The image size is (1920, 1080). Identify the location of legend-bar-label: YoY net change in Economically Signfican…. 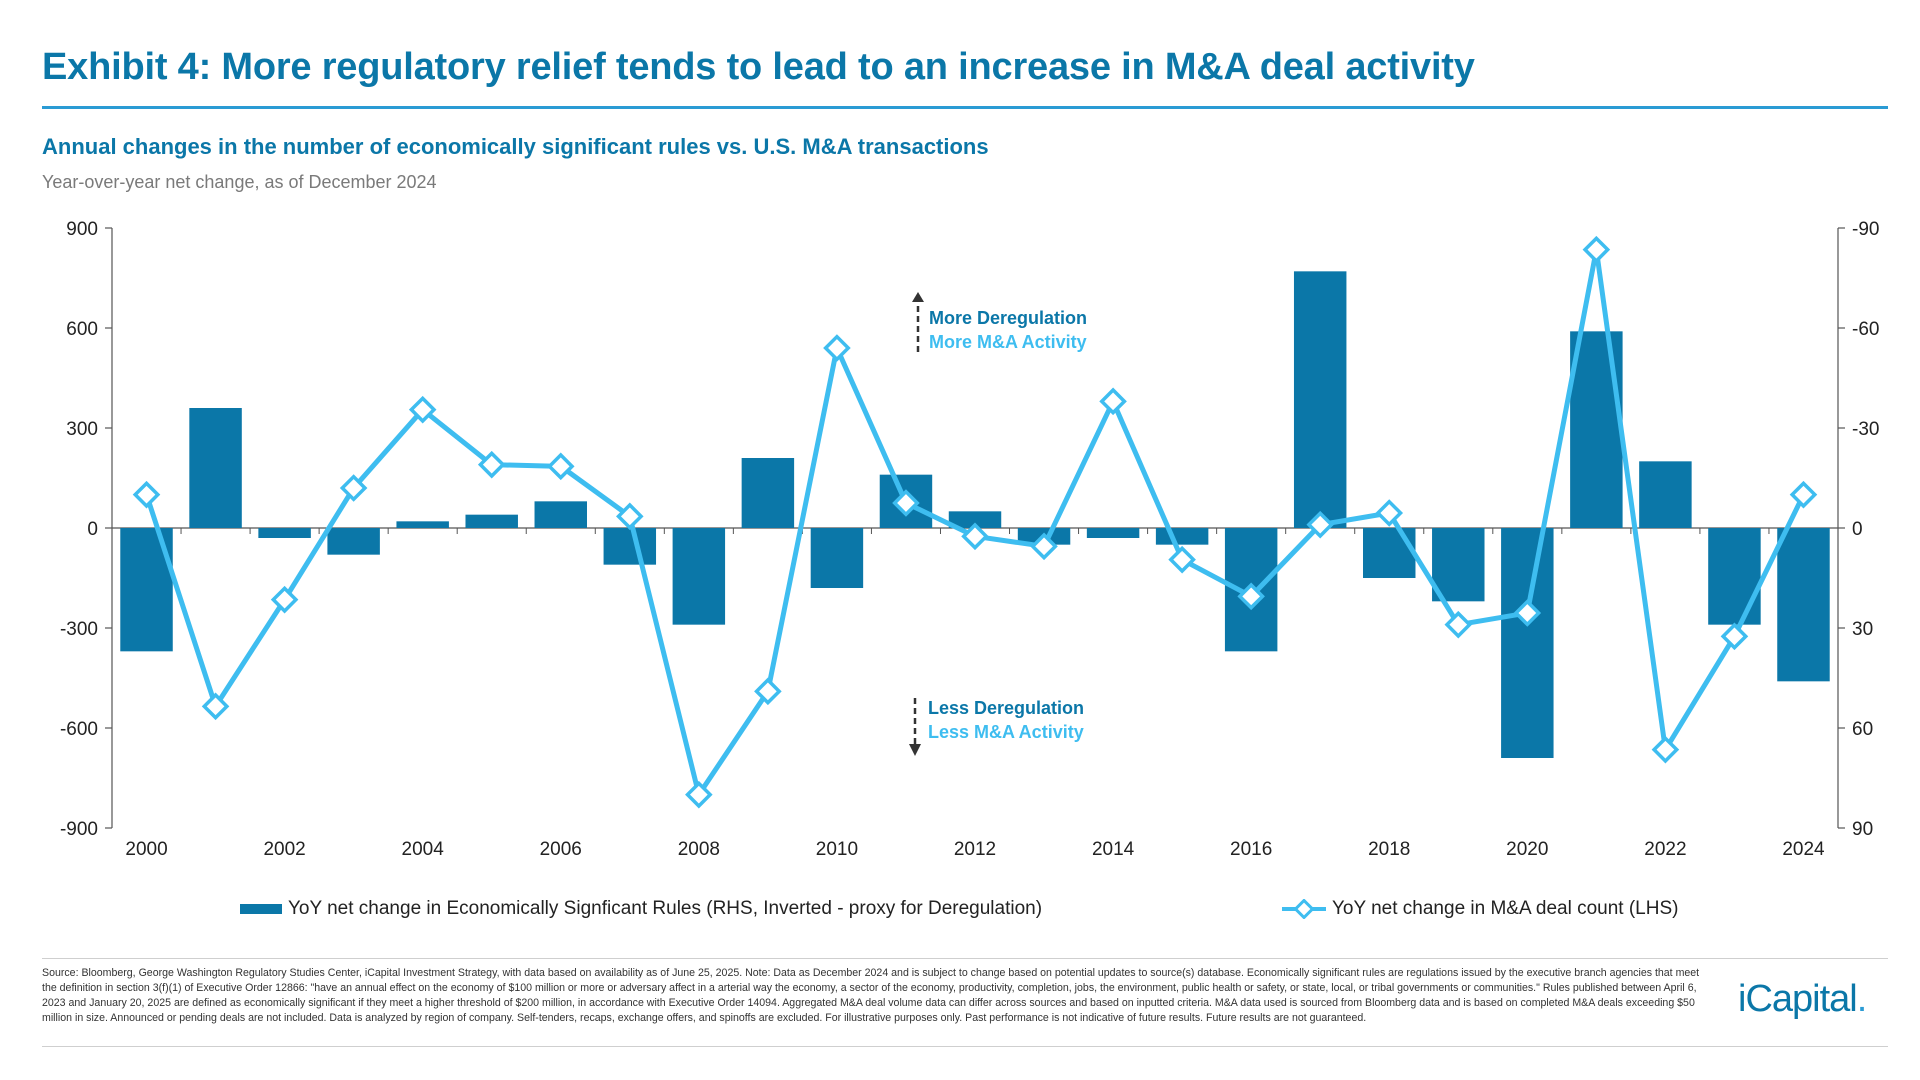
(665, 908).